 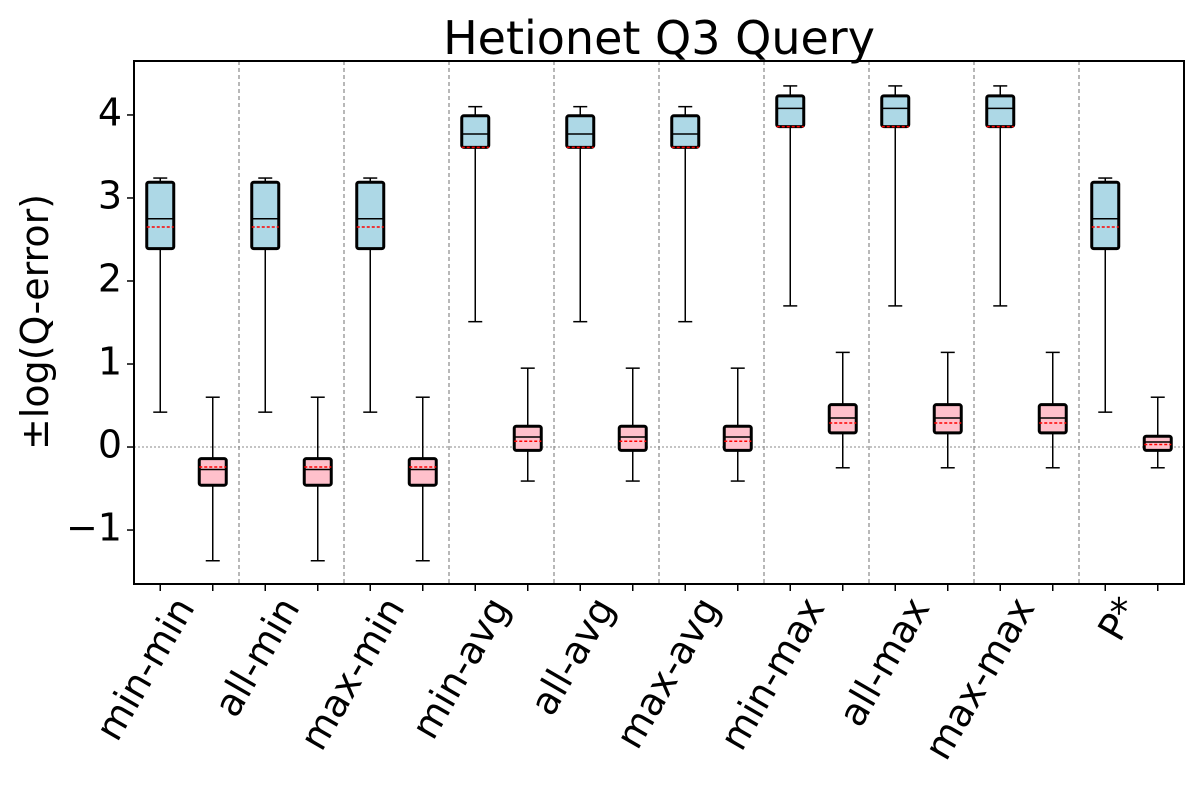 What do you see at coordinates (110, 445) in the screenshot?
I see `y-tick-label: 0` at bounding box center [110, 445].